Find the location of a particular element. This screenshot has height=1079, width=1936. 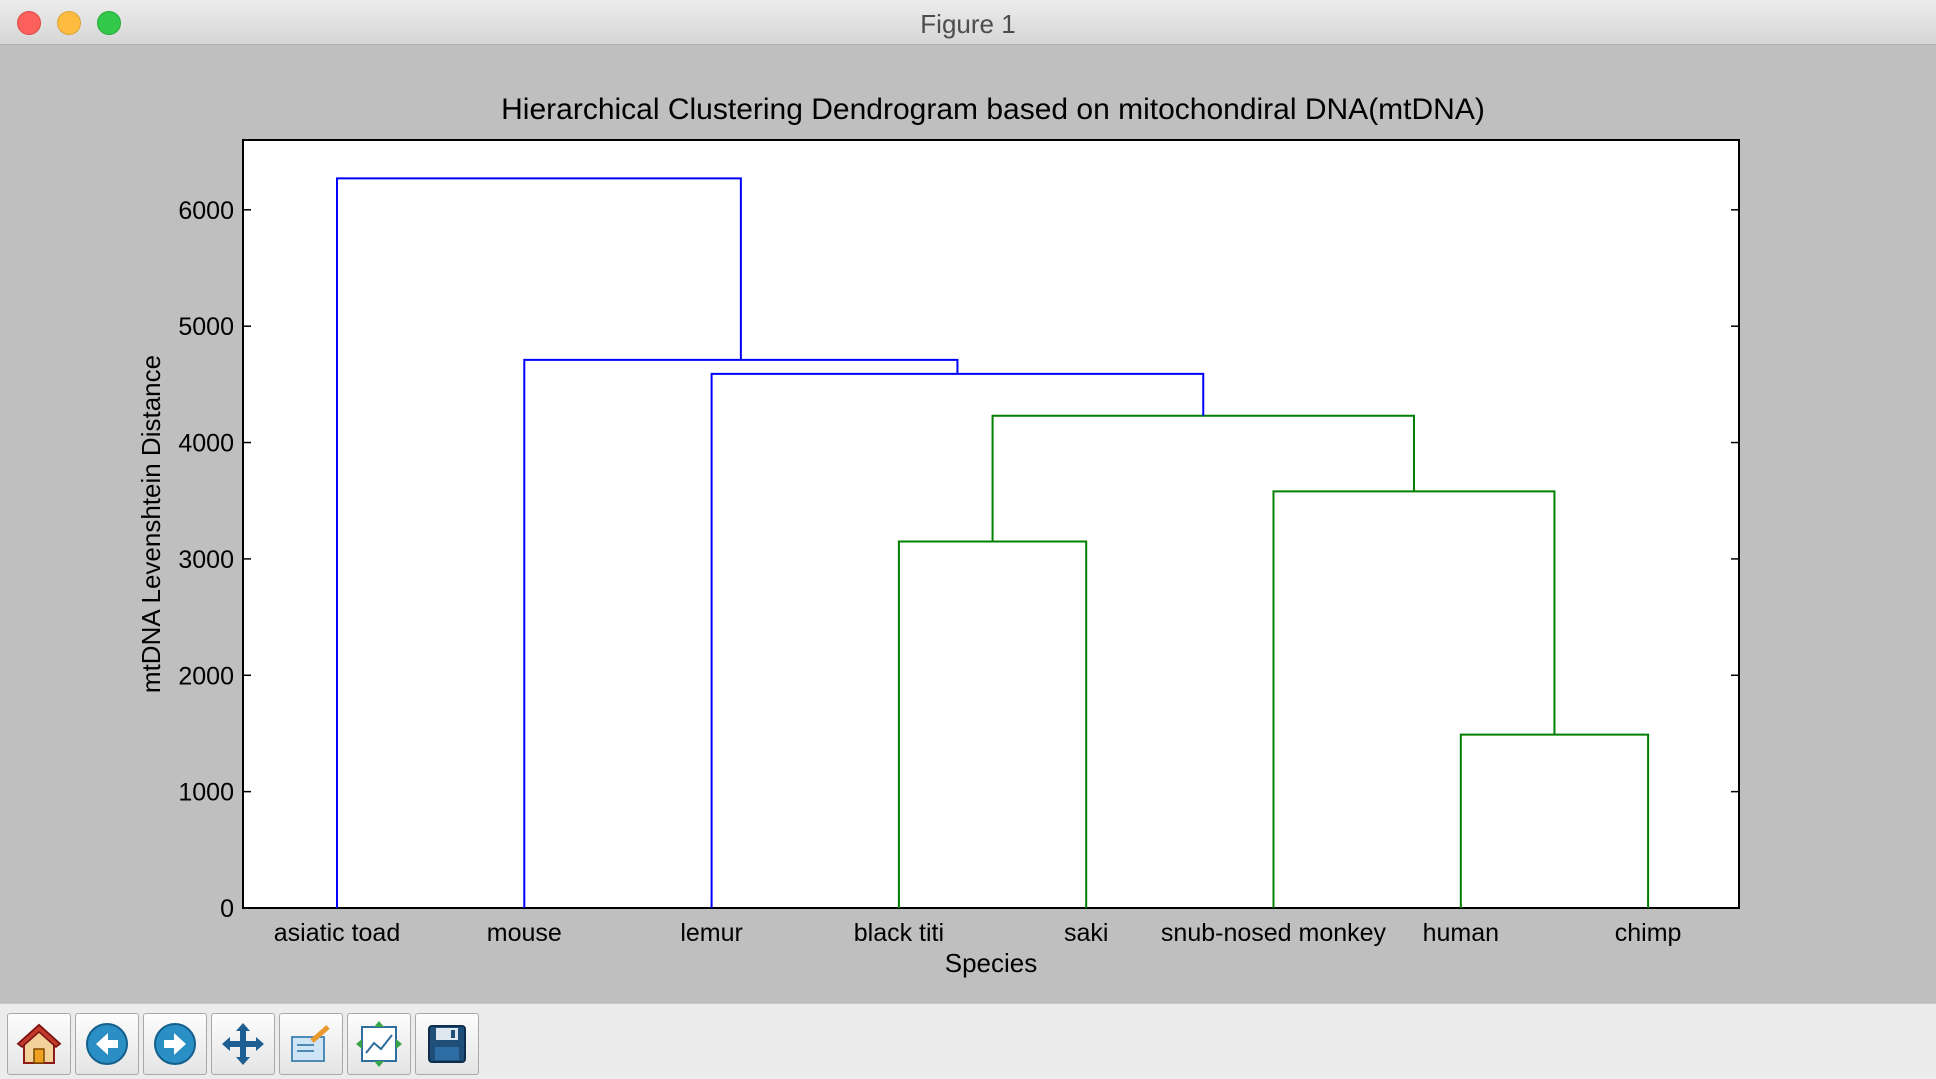

subplots-icon is located at coordinates (379, 1044).